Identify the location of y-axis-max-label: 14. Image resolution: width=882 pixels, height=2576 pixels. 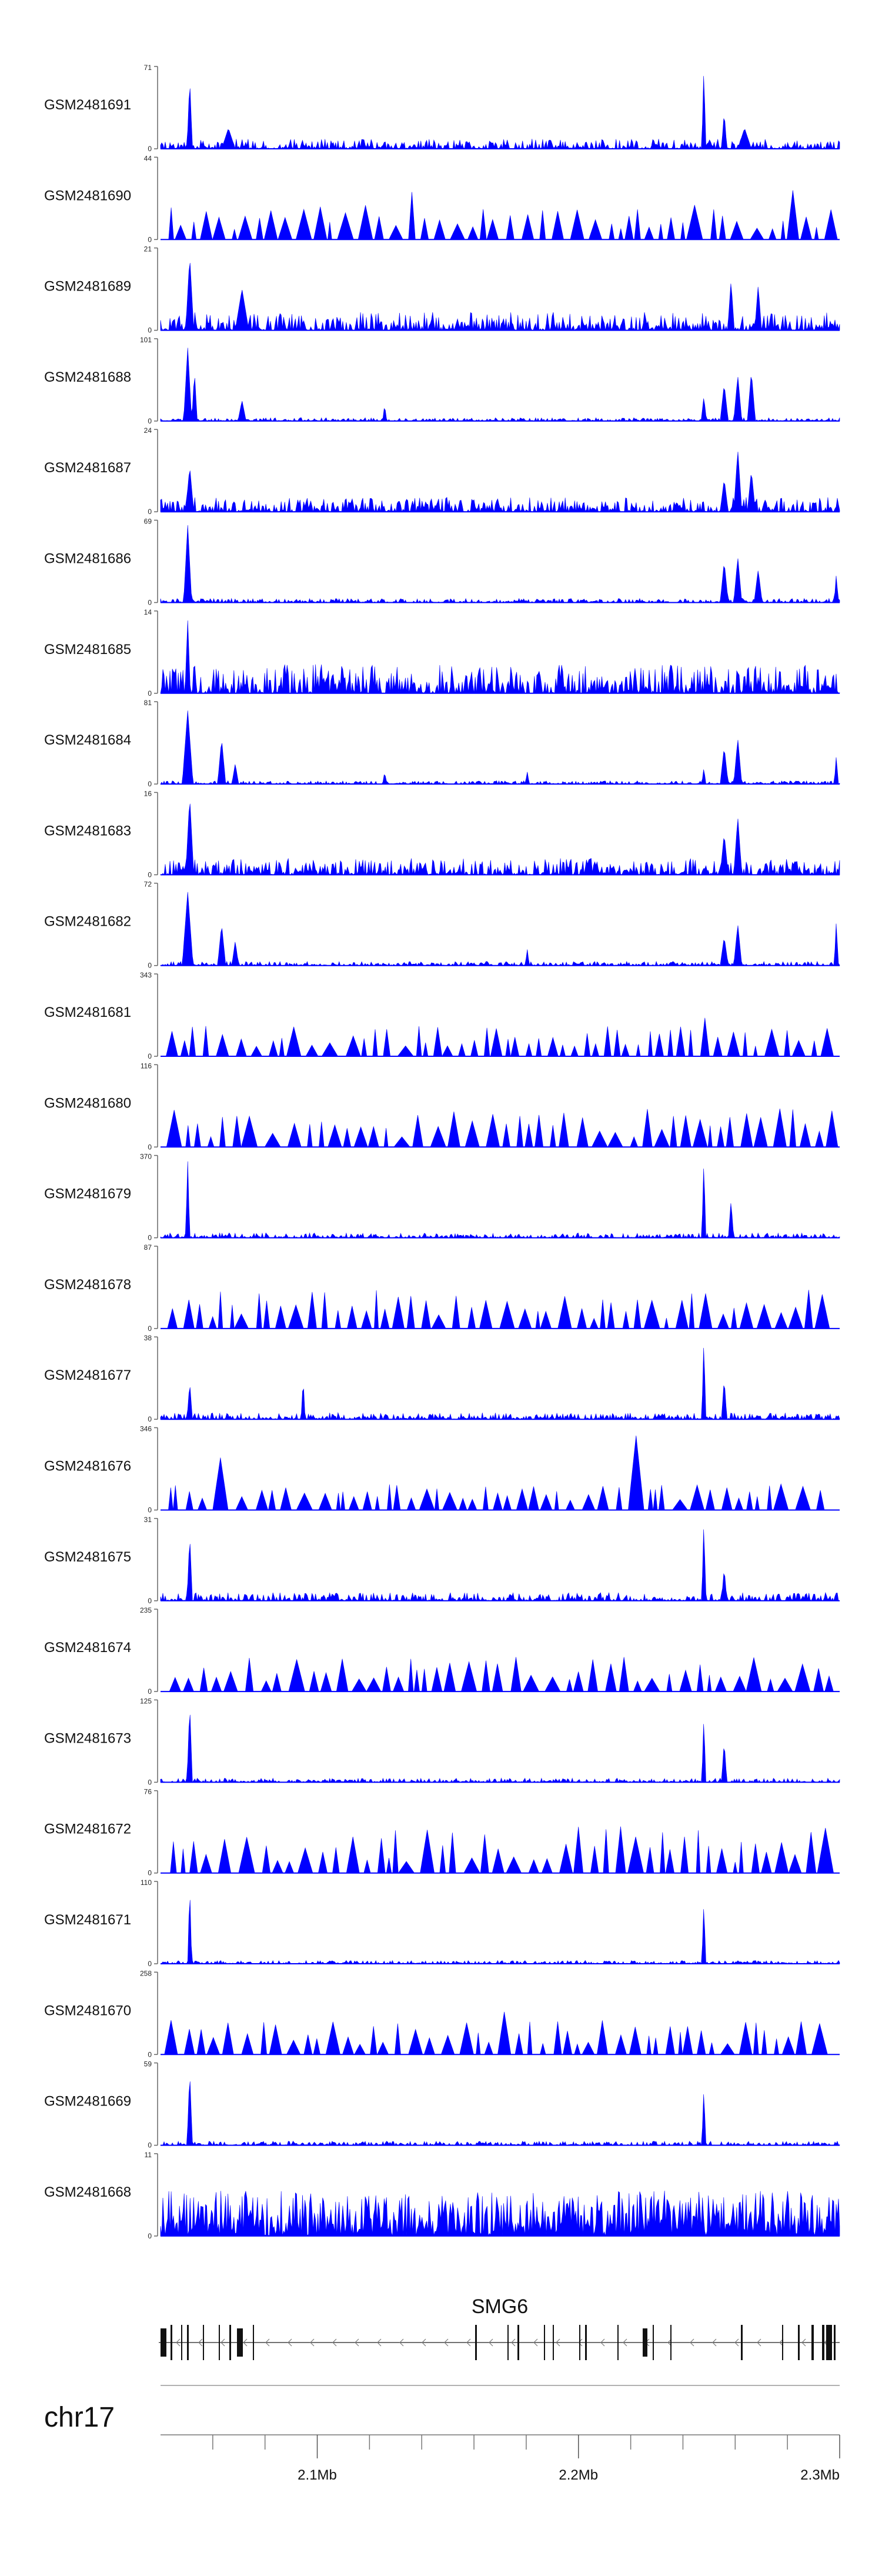
(148, 612).